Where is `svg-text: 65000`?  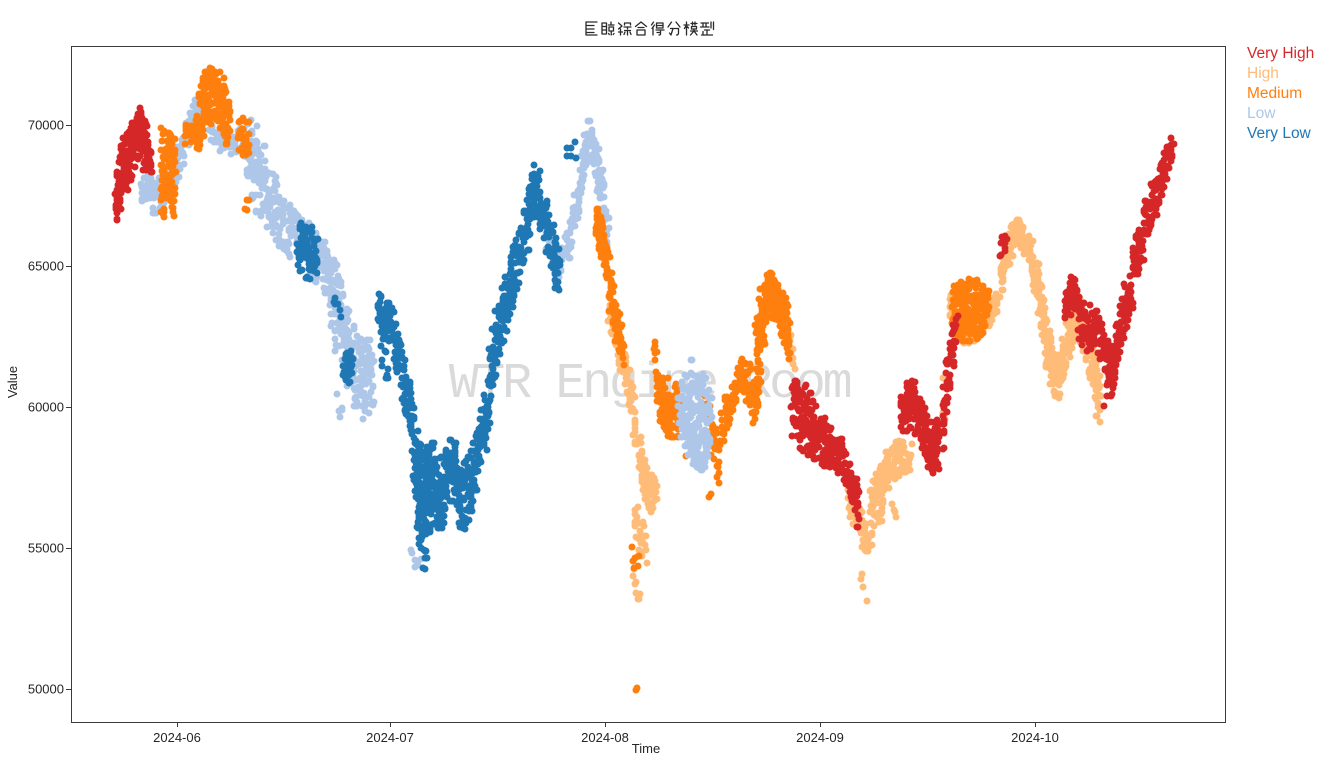 svg-text: 65000 is located at coordinates (46, 266).